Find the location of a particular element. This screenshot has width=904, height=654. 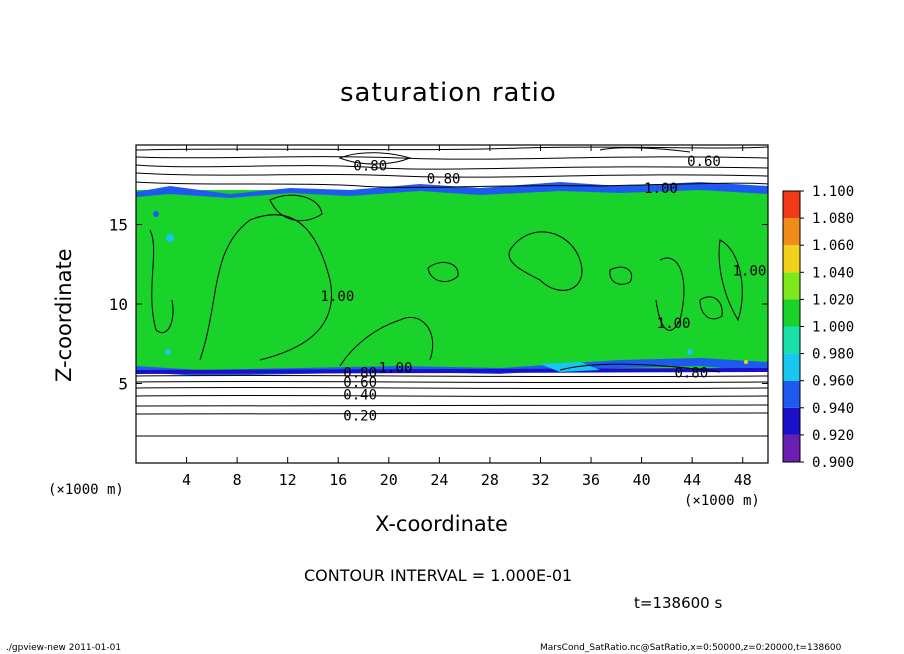

y-tick-label: 10 is located at coordinates (118, 304).